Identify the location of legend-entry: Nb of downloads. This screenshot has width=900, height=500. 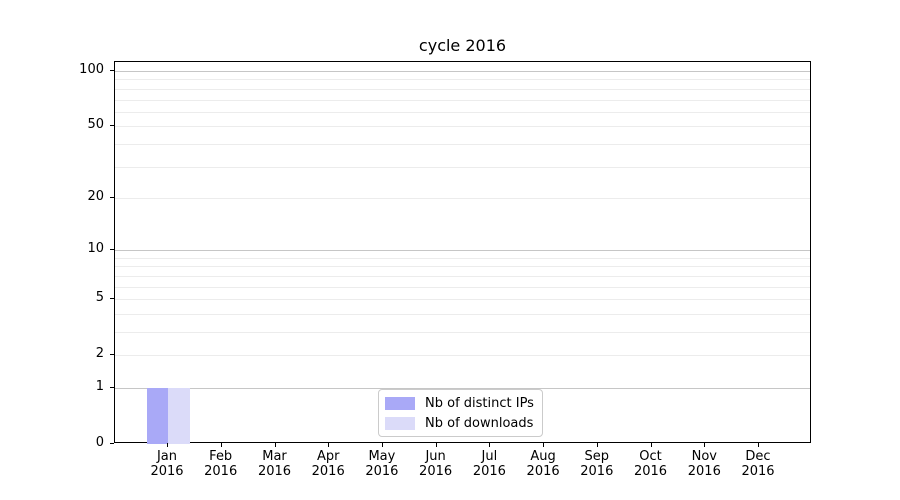
(463, 423).